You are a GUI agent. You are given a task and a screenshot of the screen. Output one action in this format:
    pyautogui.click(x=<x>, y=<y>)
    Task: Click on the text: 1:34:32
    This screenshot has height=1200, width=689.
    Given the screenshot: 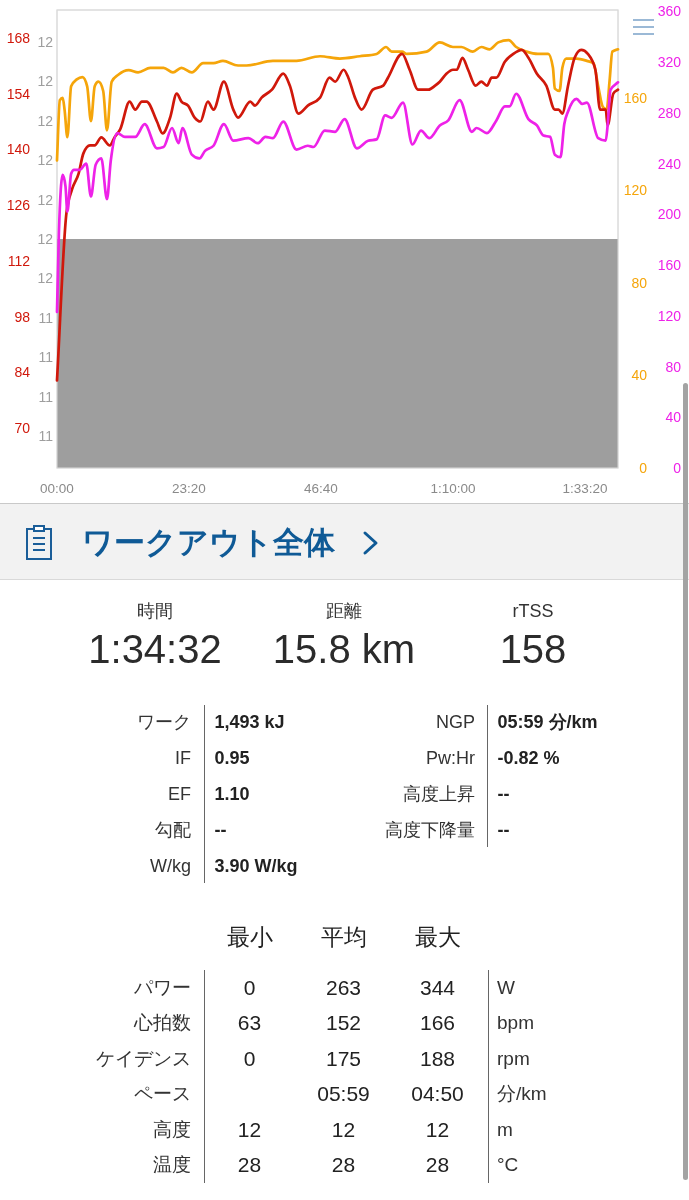 What is the action you would take?
    pyautogui.click(x=155, y=649)
    